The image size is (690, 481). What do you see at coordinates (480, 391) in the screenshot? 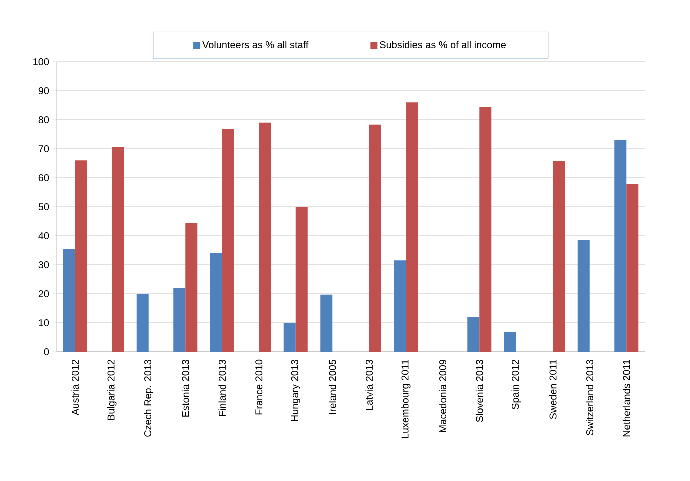
I see `x-tick-label: Slovenia 2013` at bounding box center [480, 391].